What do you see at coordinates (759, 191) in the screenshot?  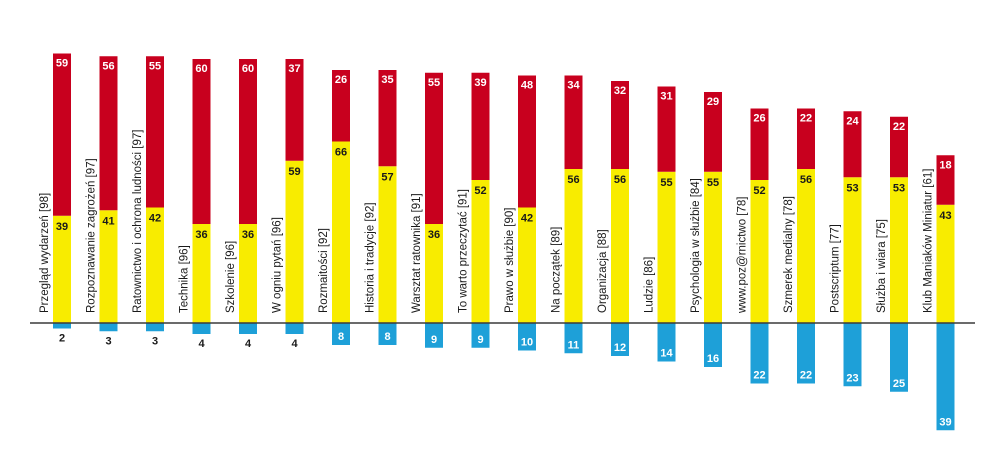 I see `label-yellow-15: 52` at bounding box center [759, 191].